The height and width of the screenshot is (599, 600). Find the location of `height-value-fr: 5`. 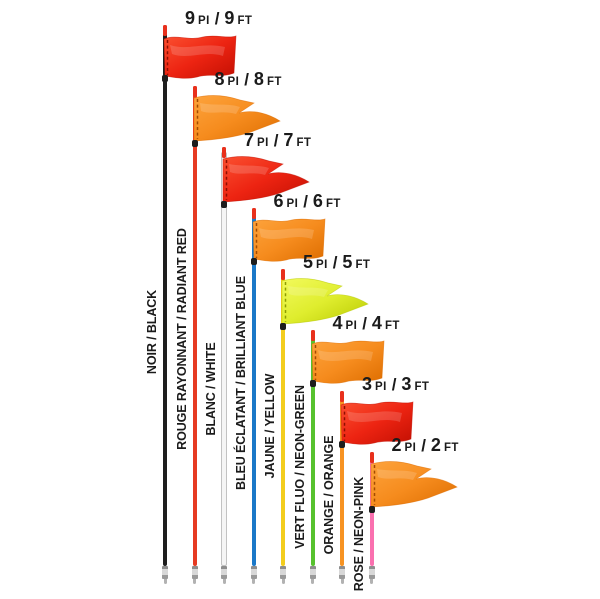

height-value-fr: 5 is located at coordinates (308, 262).